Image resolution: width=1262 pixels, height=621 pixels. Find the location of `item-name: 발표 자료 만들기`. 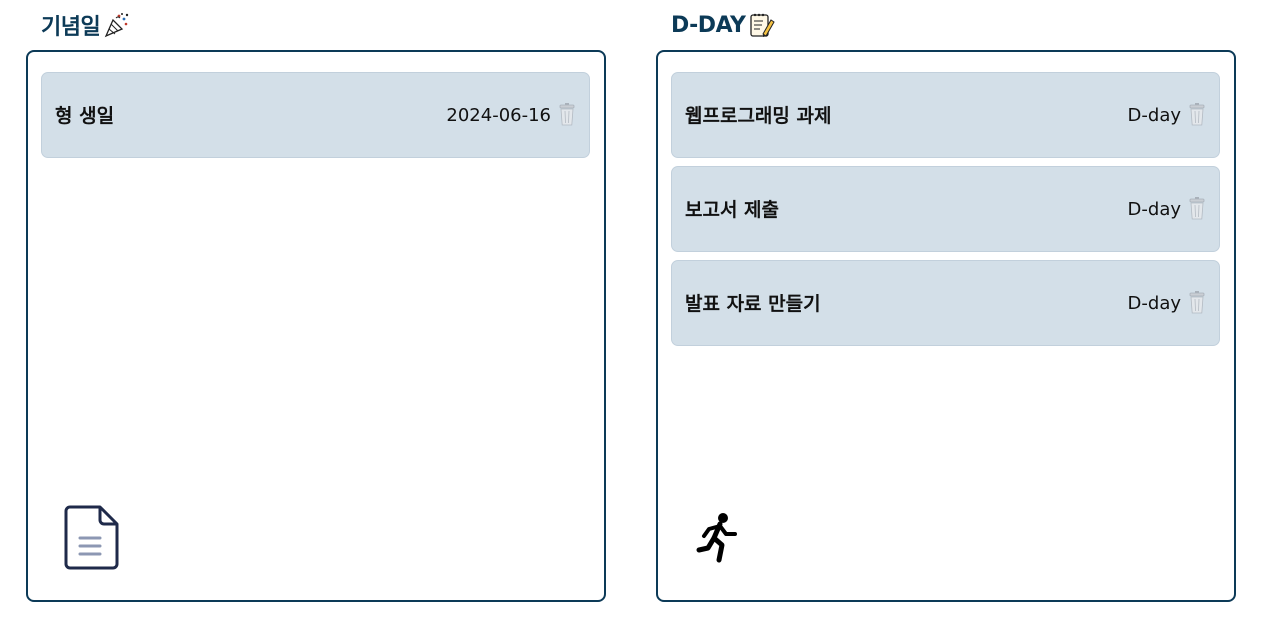

item-name: 발표 자료 만들기 is located at coordinates (753, 304).